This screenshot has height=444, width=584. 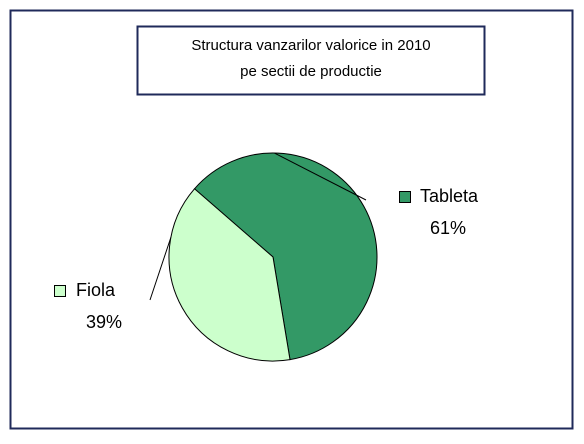 I want to click on slice-label: Fiola, so click(x=96, y=290).